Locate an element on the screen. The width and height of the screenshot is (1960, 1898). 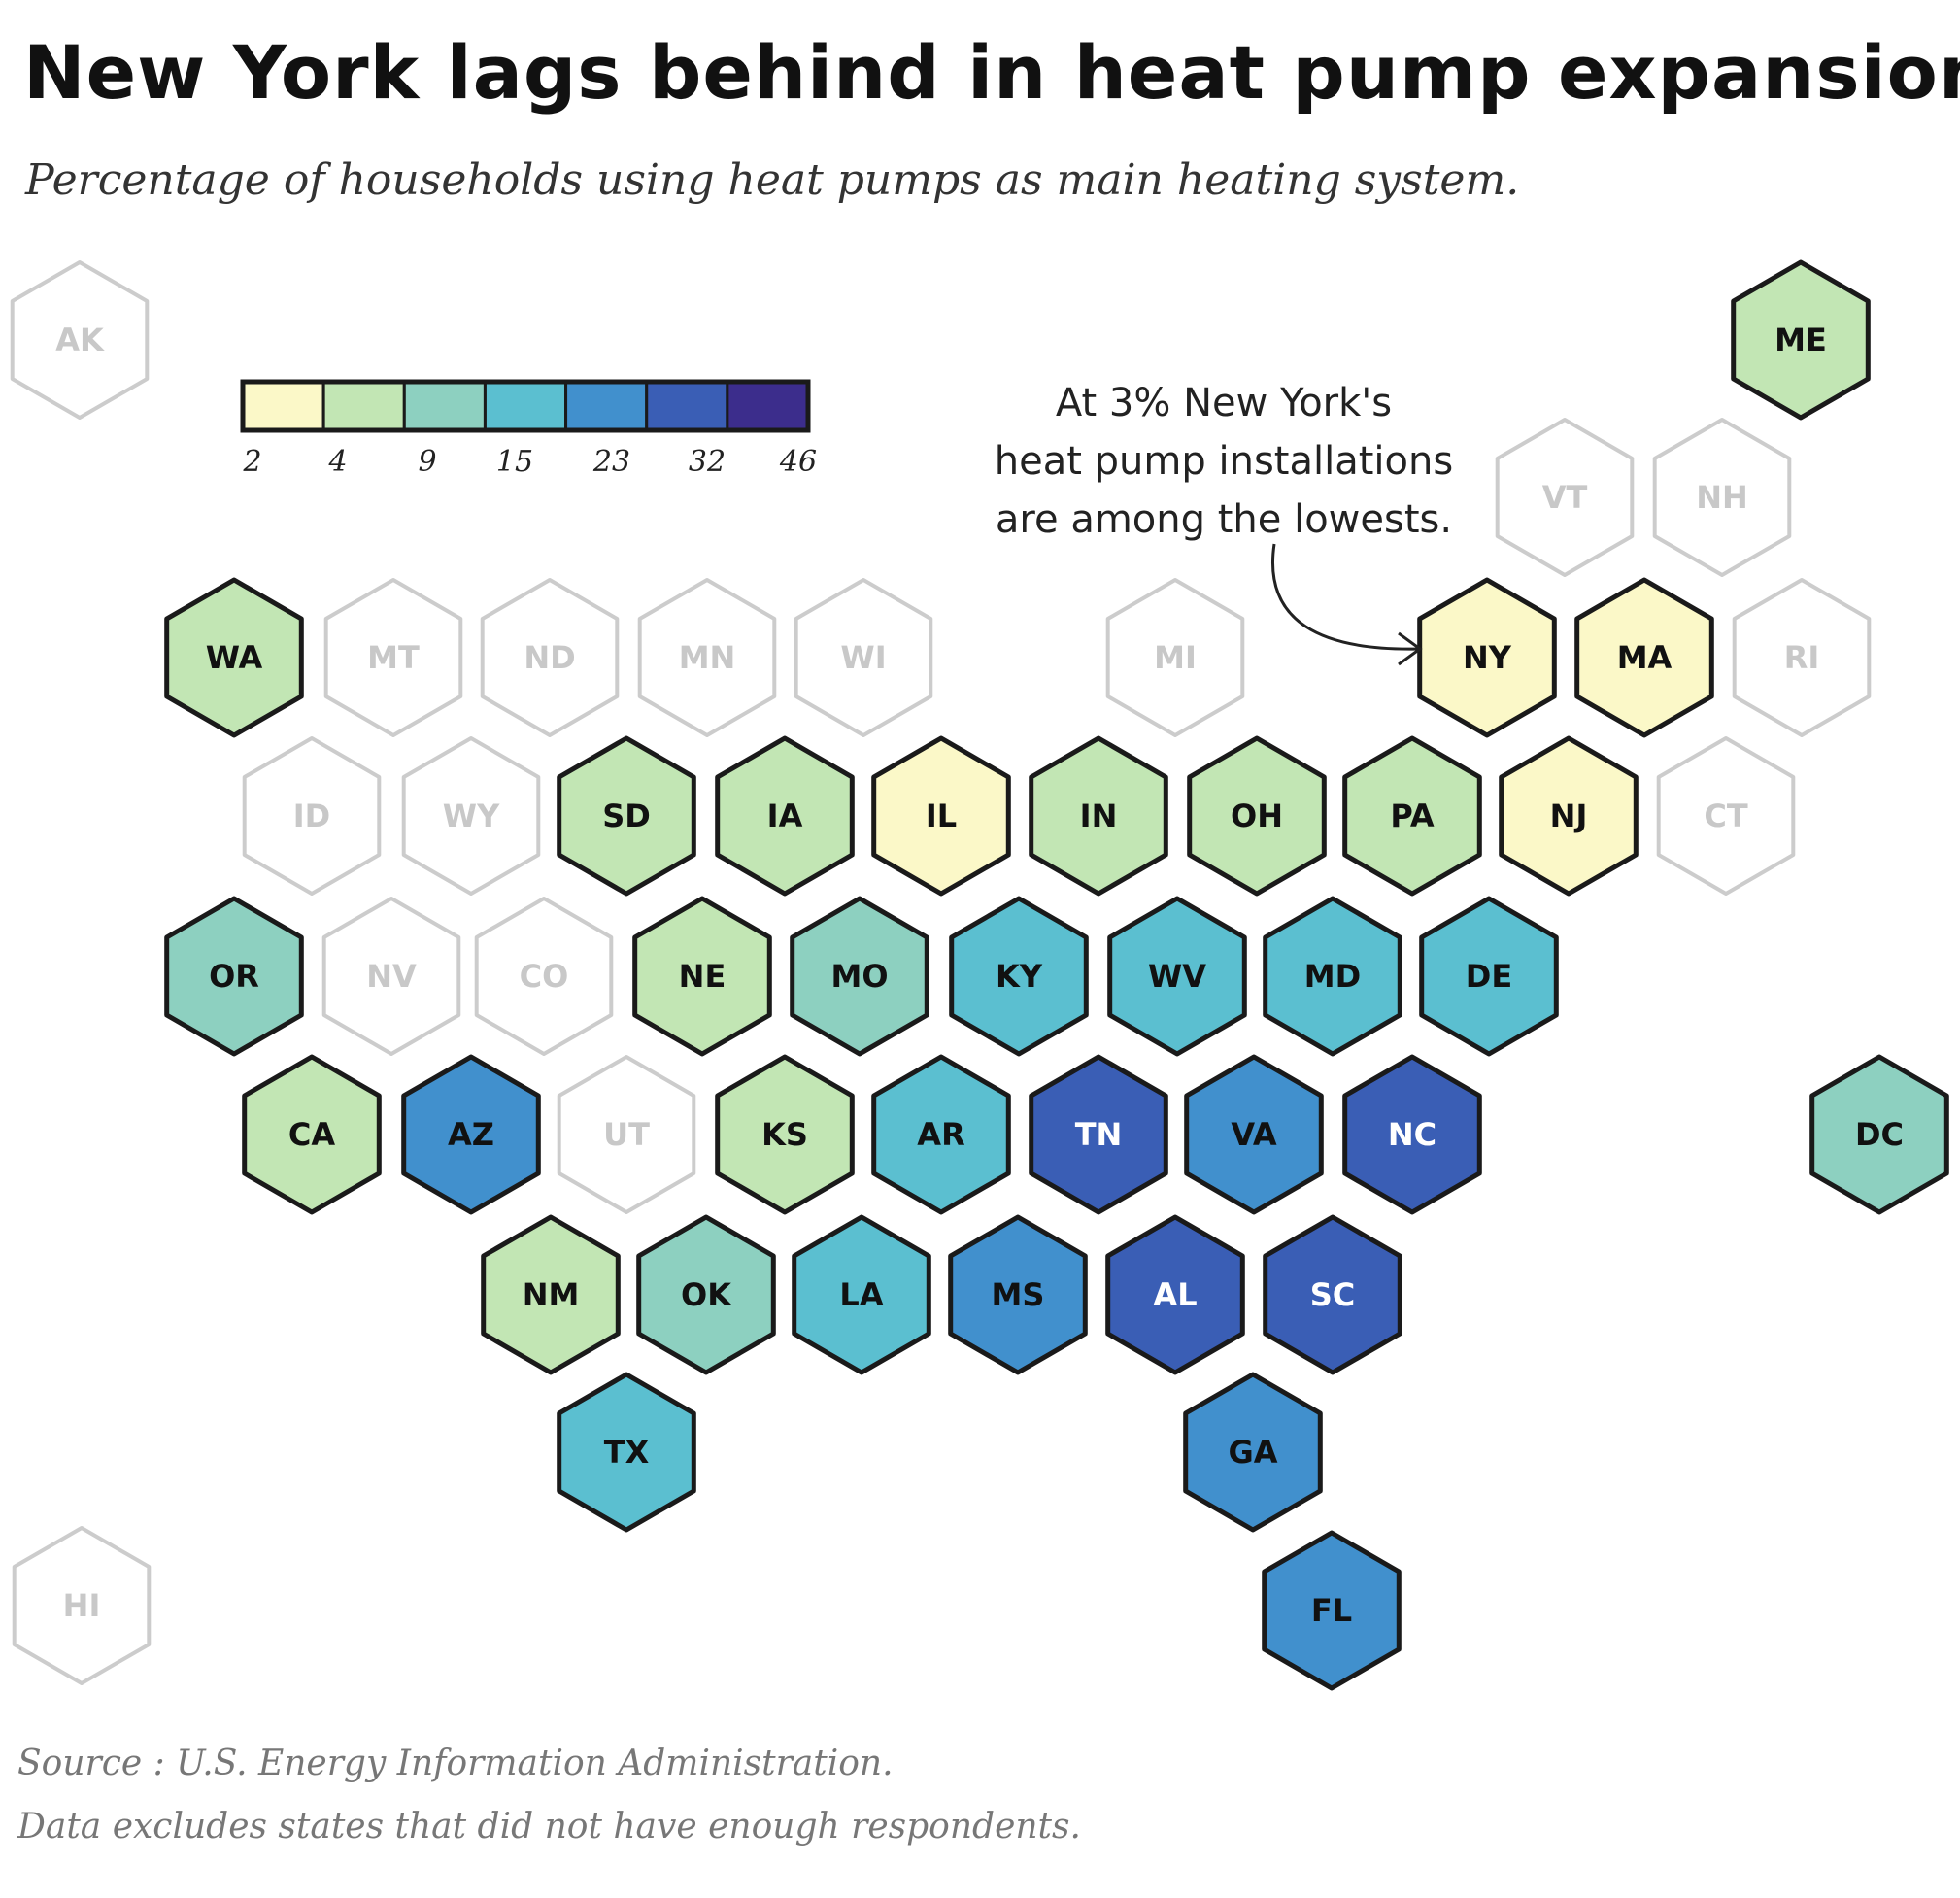
state-label: ME is located at coordinates (1800, 340).